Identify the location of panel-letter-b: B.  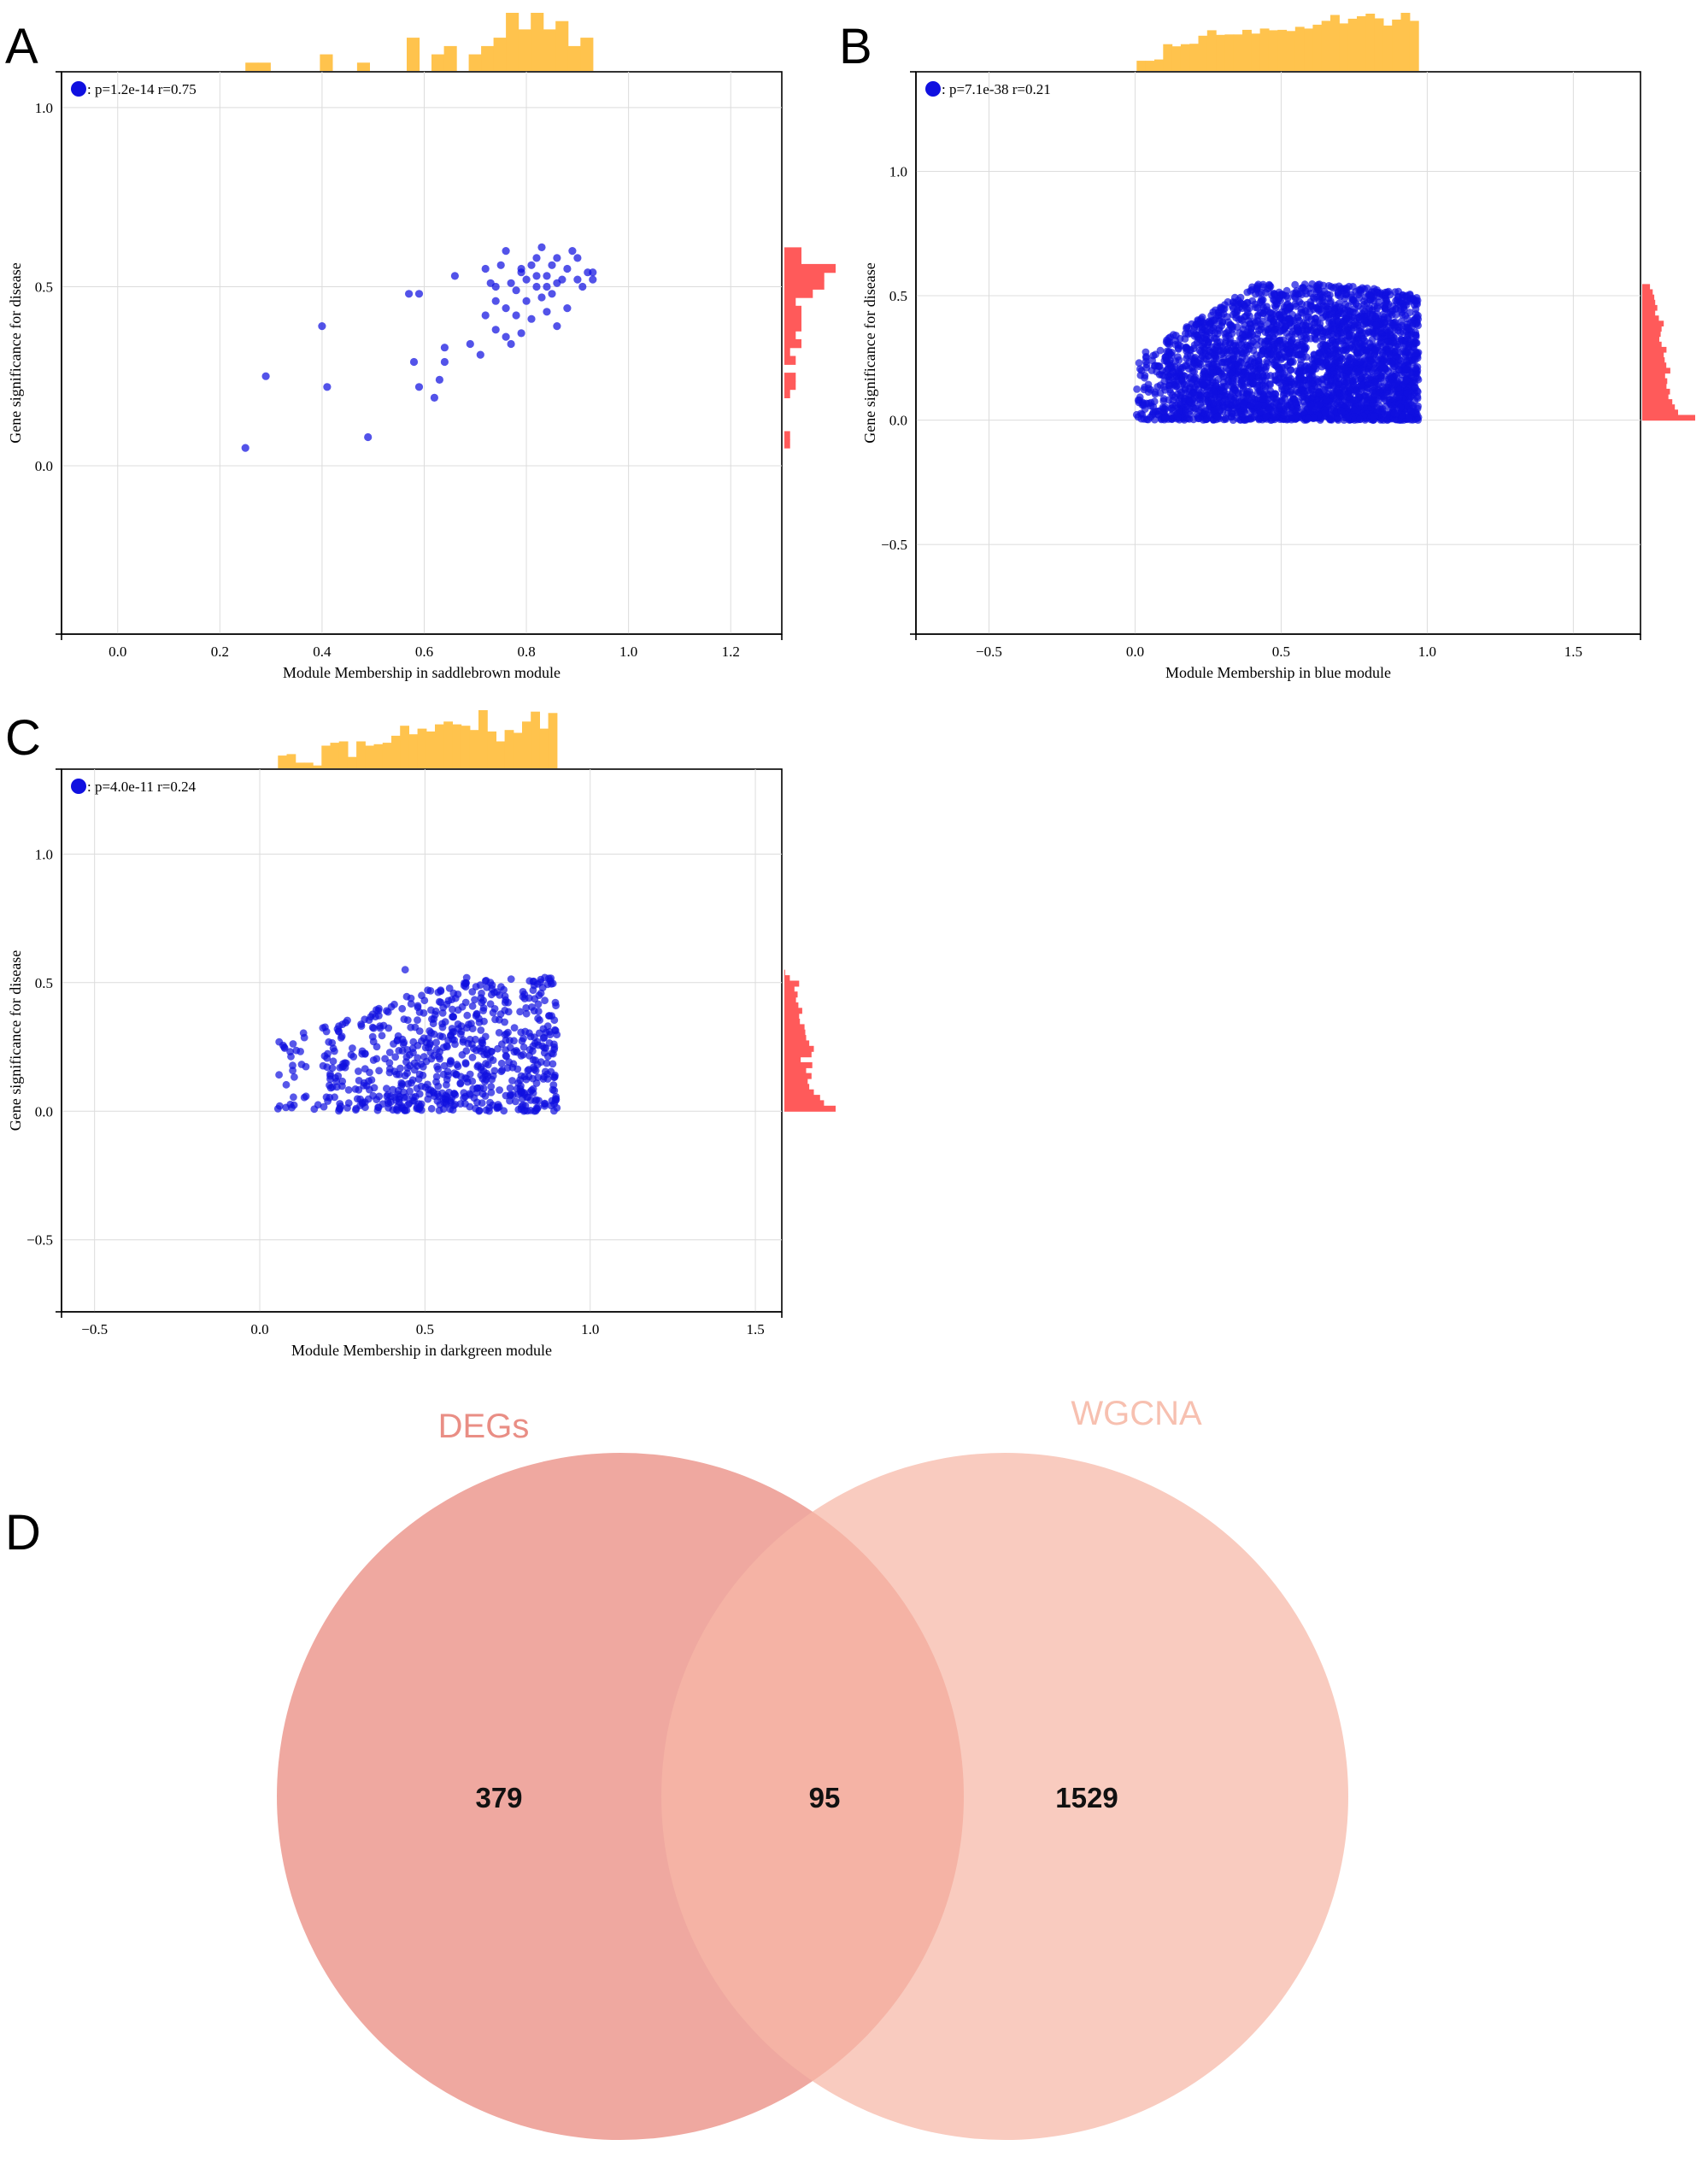
(855, 46).